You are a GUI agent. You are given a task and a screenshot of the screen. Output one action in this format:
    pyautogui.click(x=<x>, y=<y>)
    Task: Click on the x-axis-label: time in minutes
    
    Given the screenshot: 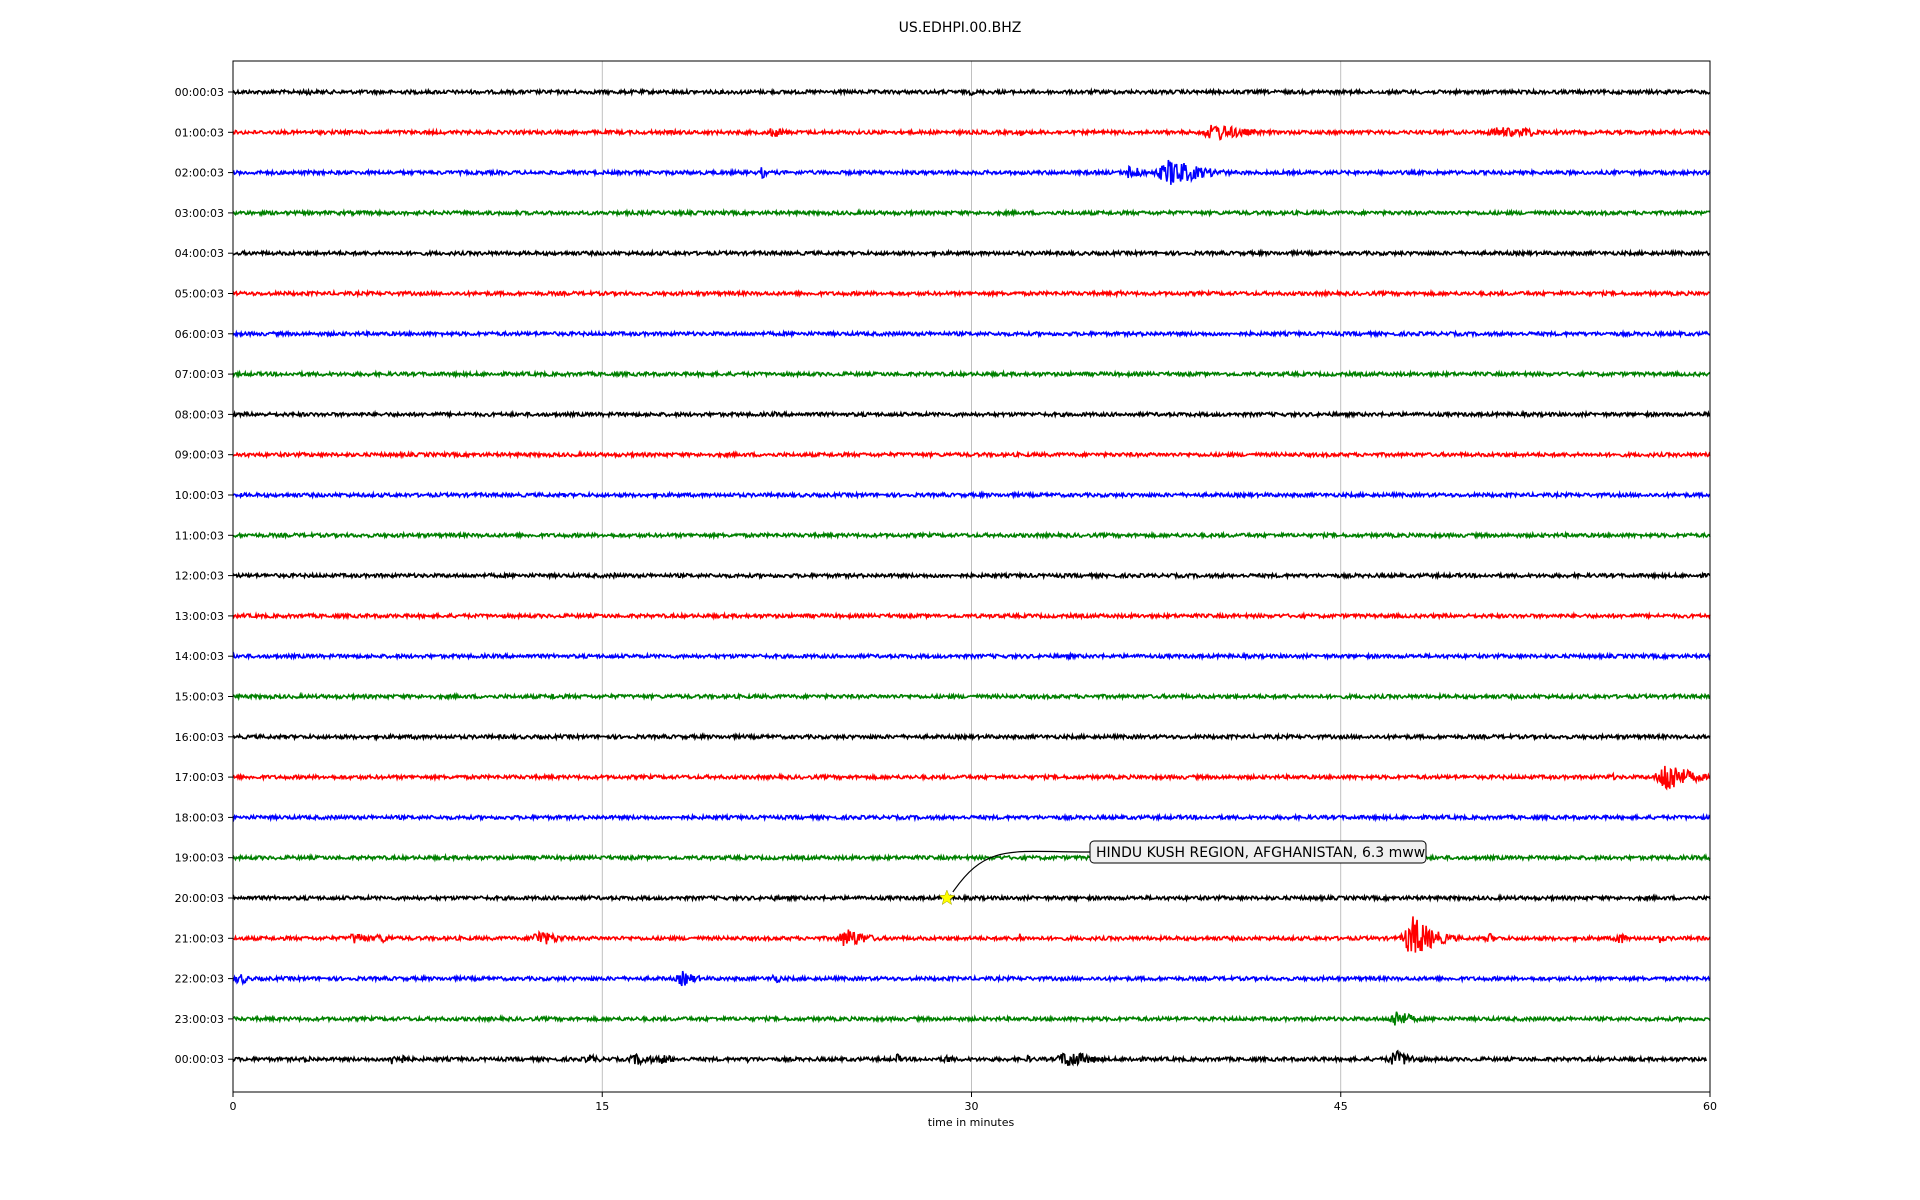 What is the action you would take?
    pyautogui.click(x=971, y=1122)
    